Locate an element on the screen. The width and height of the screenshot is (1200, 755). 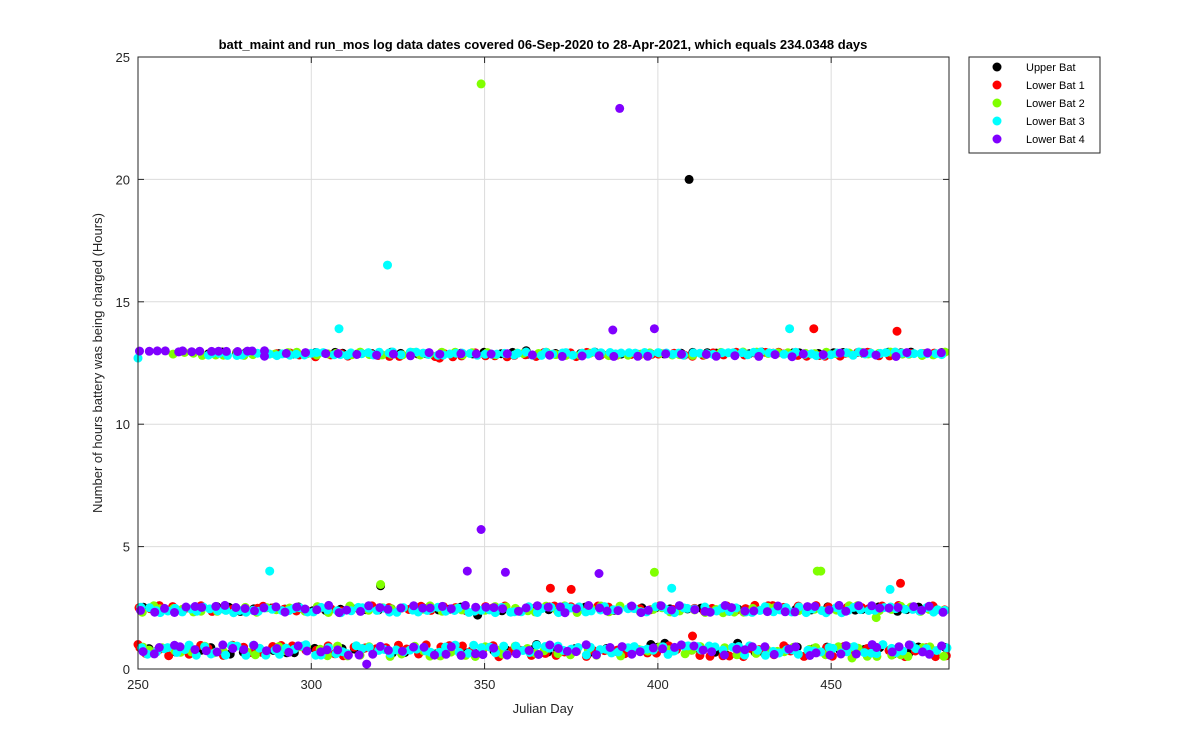
legend-box is located at coordinates (1034, 105).